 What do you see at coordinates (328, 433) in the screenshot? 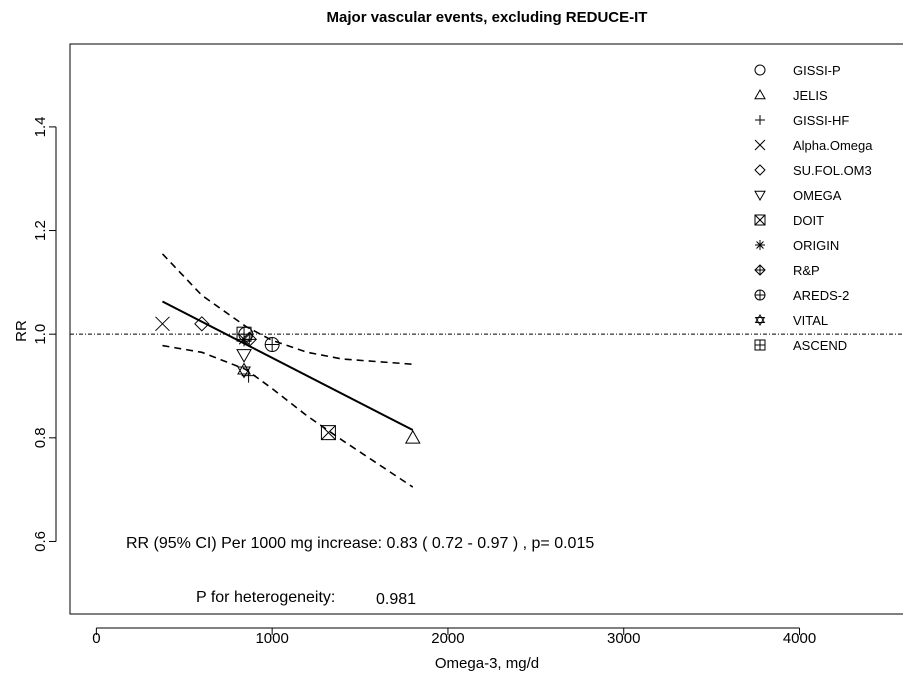
I see `point-doit` at bounding box center [328, 433].